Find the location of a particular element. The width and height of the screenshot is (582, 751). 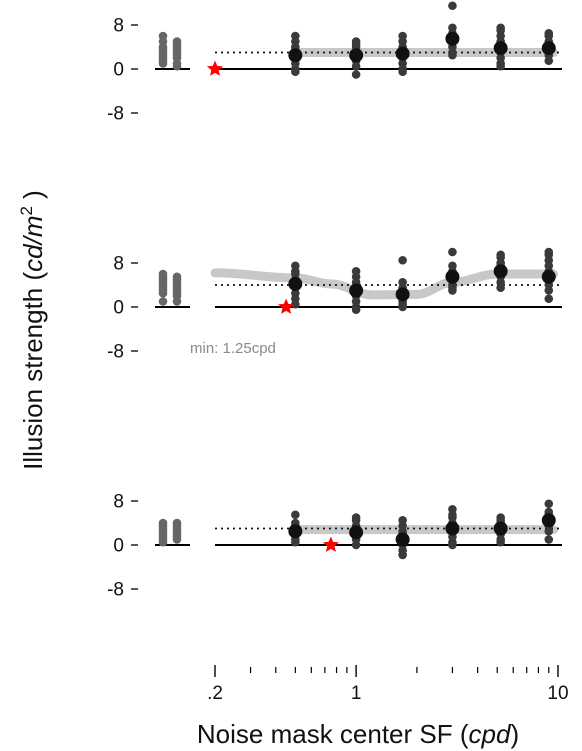

panel-3: 8 0 -8 is located at coordinates (334, 546).